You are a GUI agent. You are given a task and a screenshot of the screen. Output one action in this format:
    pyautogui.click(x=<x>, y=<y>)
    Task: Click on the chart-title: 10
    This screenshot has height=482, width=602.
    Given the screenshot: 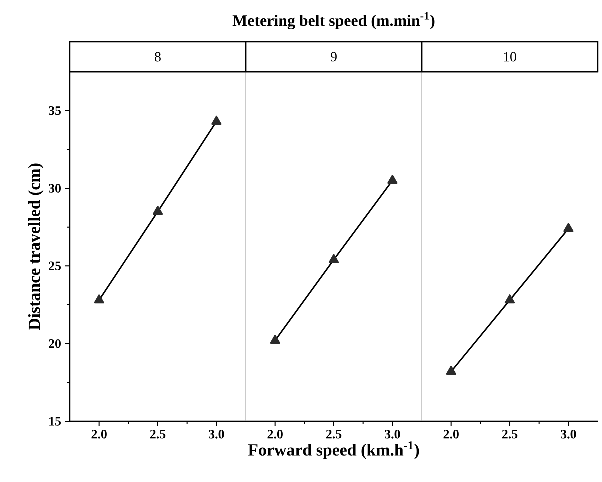 What is the action you would take?
    pyautogui.click(x=510, y=57)
    